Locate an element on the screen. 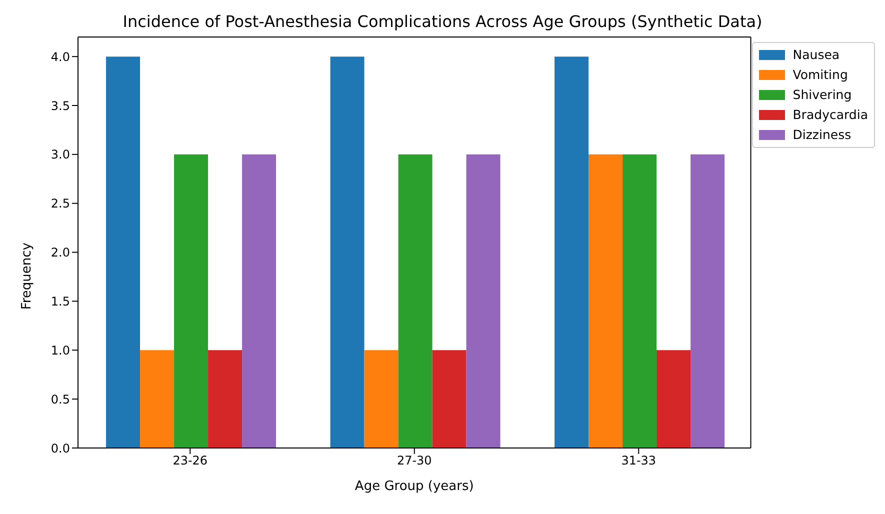 This screenshot has width=885, height=514. y-tick-label: 4.0 is located at coordinates (60, 57).